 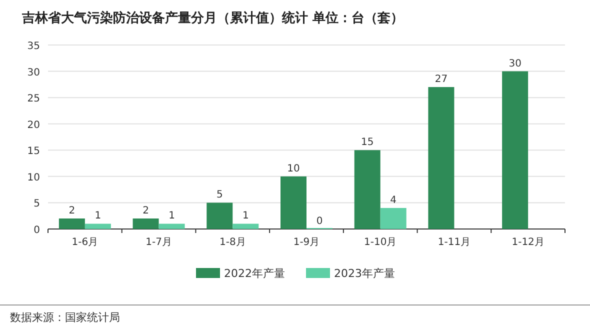 I want to click on data-label: 27, so click(x=441, y=80).